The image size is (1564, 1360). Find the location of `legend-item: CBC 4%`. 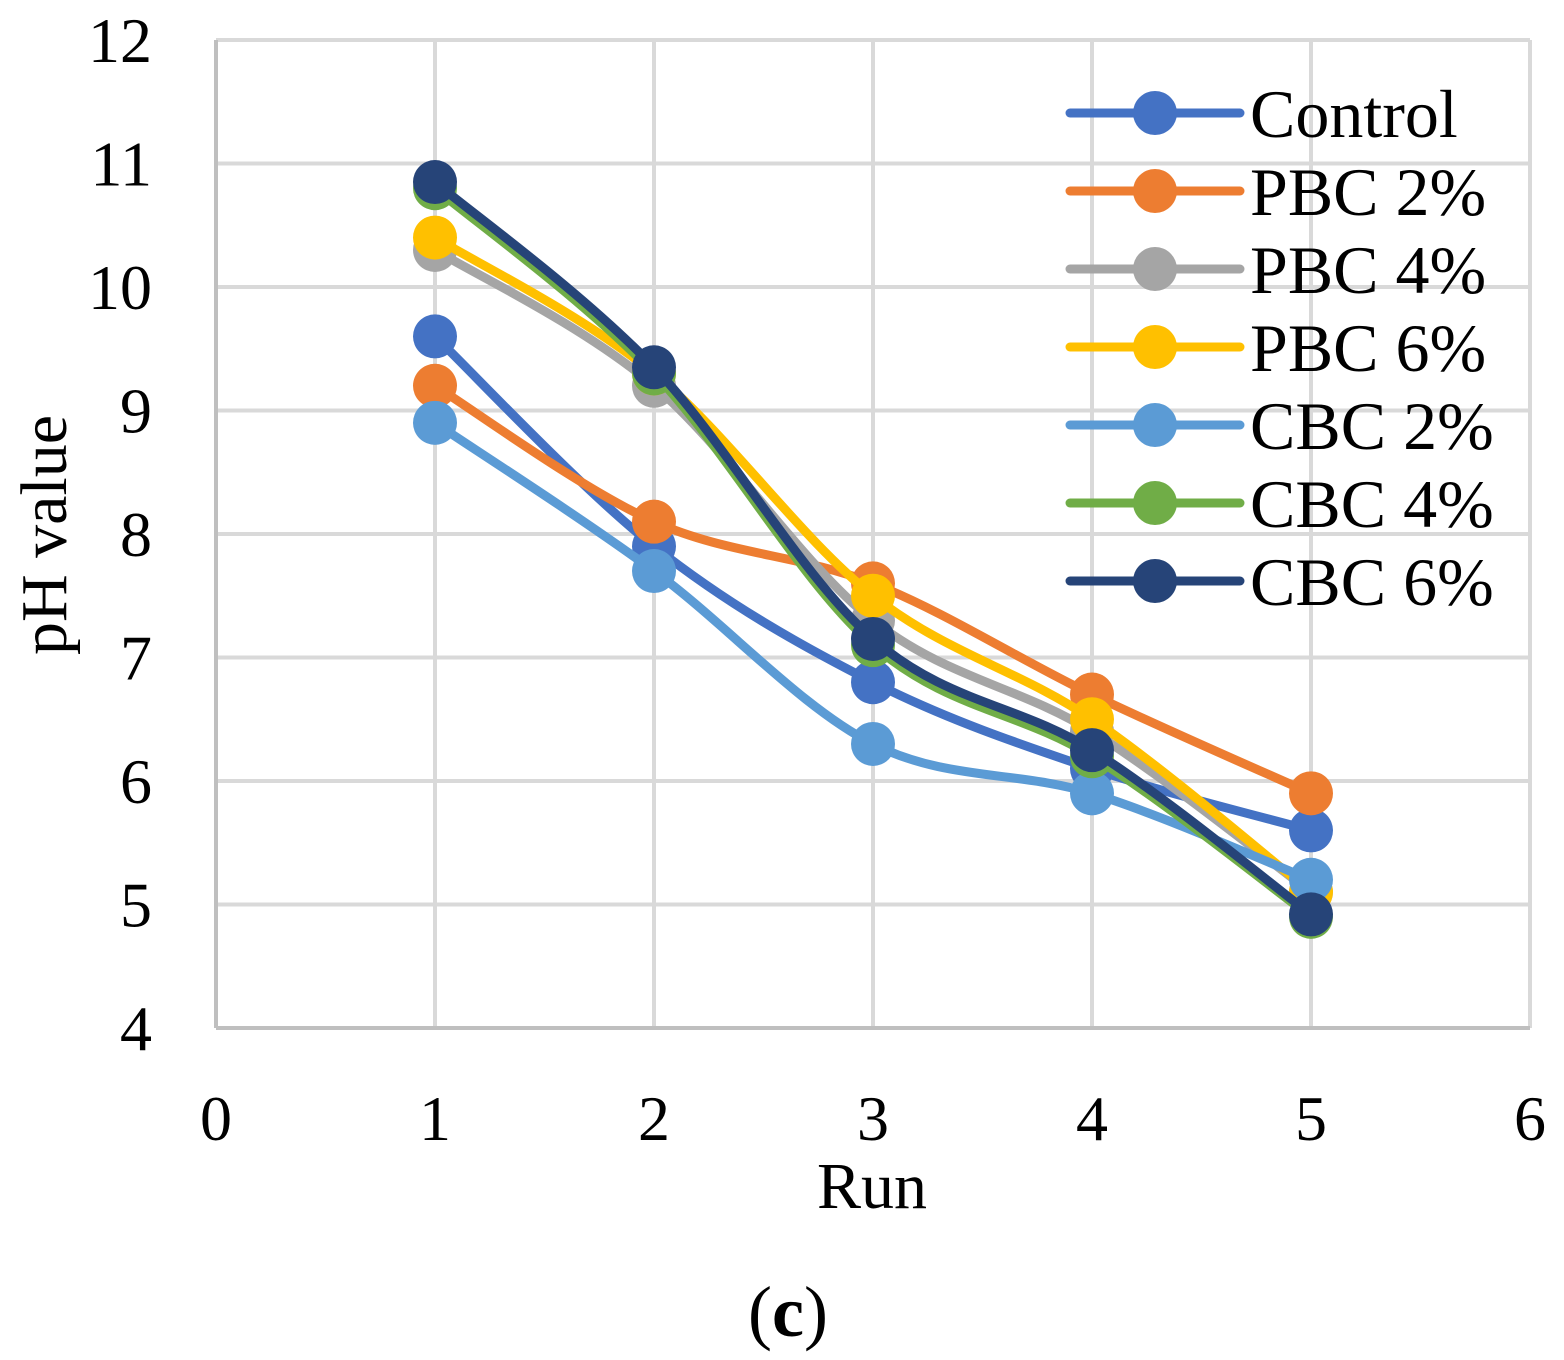

legend-item: CBC 4% is located at coordinates (1279, 504).